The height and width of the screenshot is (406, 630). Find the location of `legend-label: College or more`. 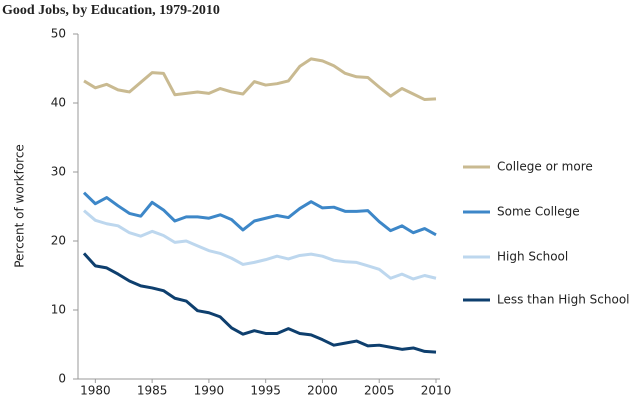

legend-label: College or more is located at coordinates (545, 167).